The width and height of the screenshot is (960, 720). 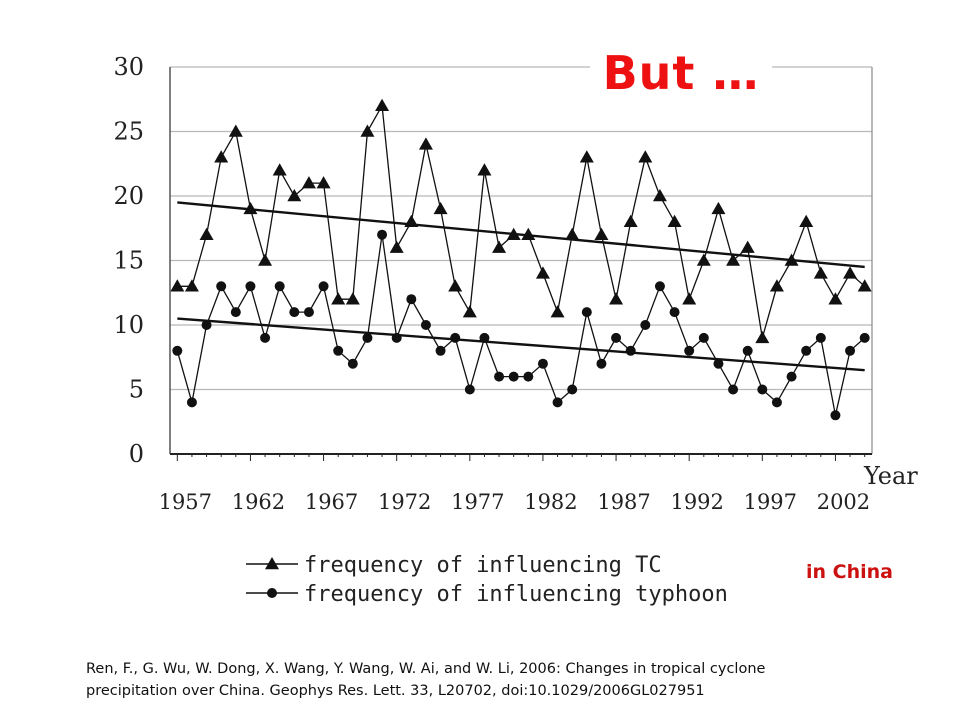 I want to click on point-tc-1967, so click(x=323, y=182).